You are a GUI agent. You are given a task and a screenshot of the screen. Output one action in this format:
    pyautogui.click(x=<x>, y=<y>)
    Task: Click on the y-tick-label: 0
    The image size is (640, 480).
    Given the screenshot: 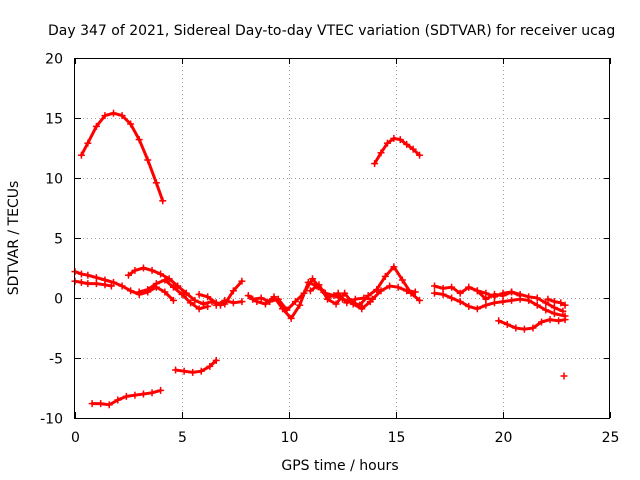 What is the action you would take?
    pyautogui.click(x=58, y=300)
    